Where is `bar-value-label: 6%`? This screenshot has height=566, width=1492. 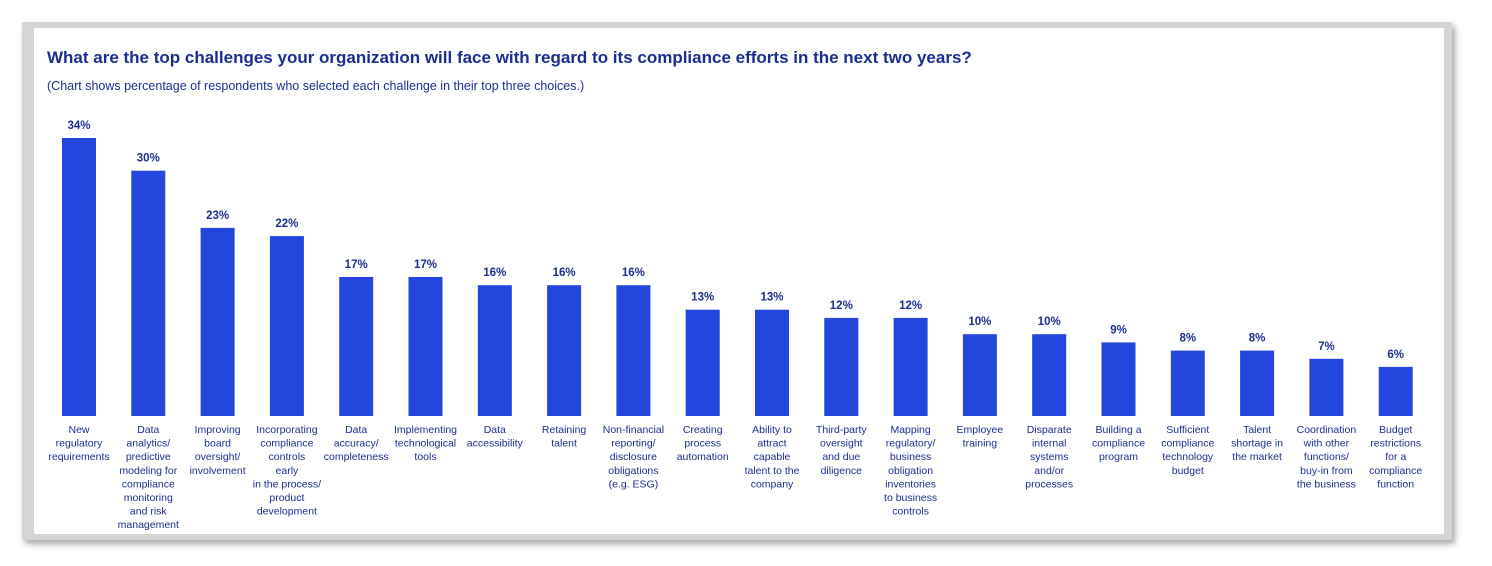 bar-value-label: 6% is located at coordinates (1395, 355).